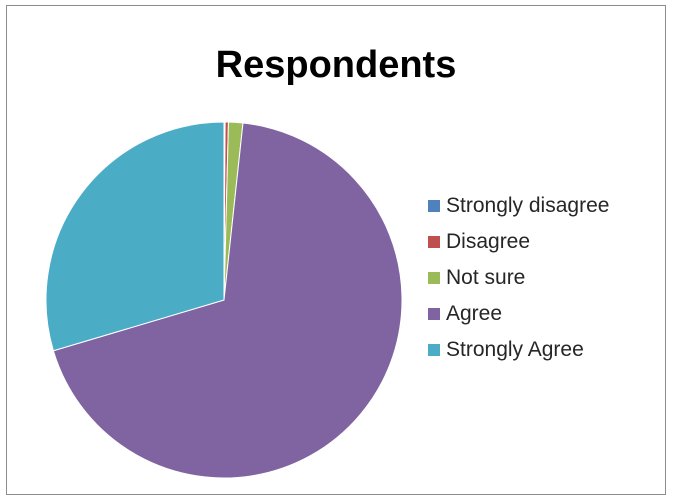 The image size is (674, 501). What do you see at coordinates (488, 241) in the screenshot?
I see `legend-label: Disagree` at bounding box center [488, 241].